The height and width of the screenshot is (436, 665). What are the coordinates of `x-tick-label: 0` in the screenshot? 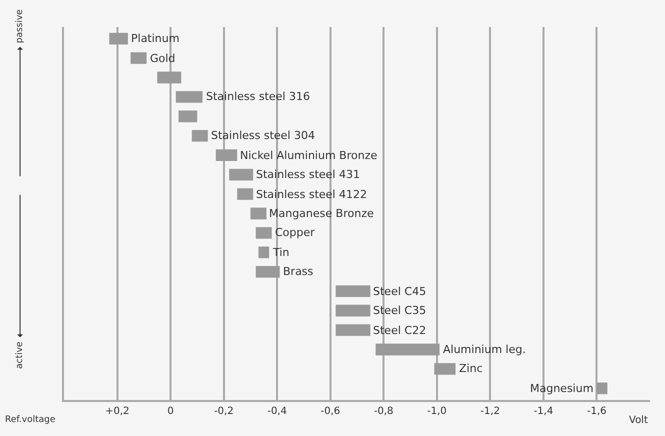 It's located at (170, 411).